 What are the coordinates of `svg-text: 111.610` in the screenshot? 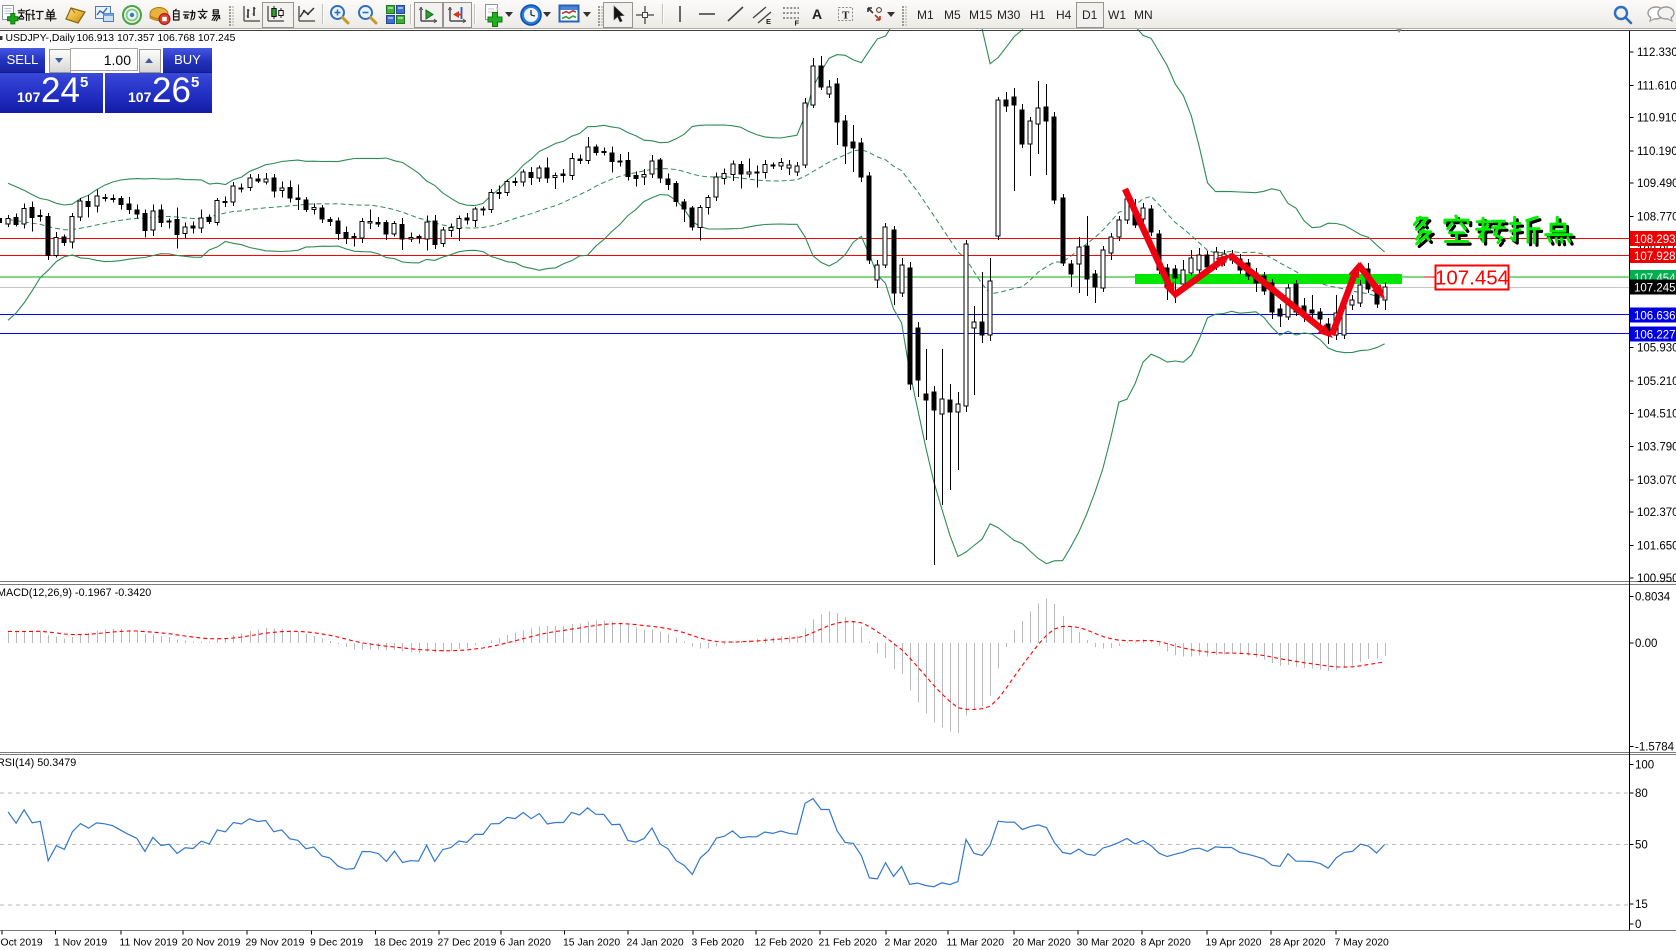 It's located at (1656, 86).